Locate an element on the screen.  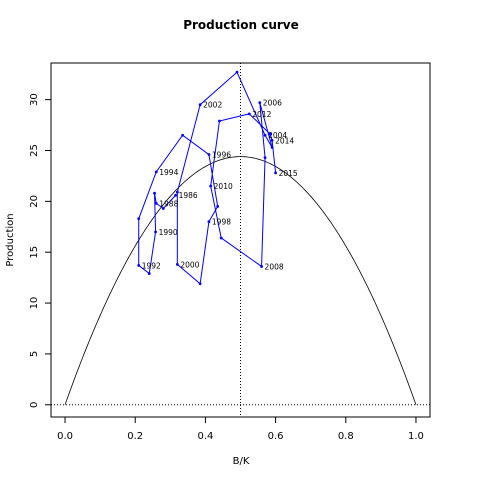
year-label: 2014 is located at coordinates (284, 140).